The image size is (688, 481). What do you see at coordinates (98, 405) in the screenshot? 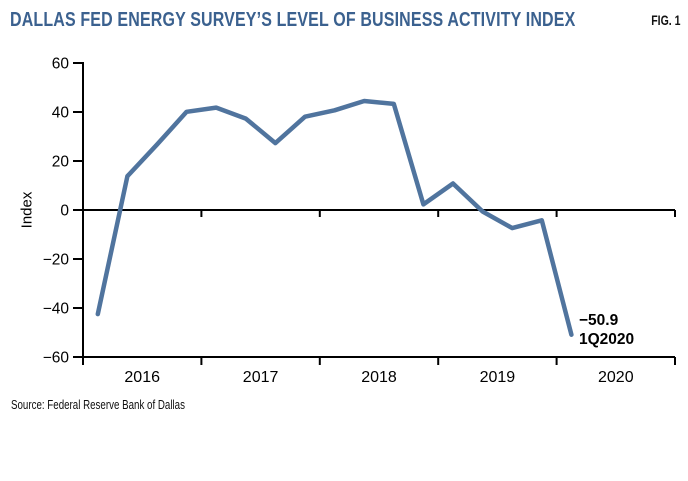
I see `source-note-text: Source: Federal Reserve Bank of Dallas` at bounding box center [98, 405].